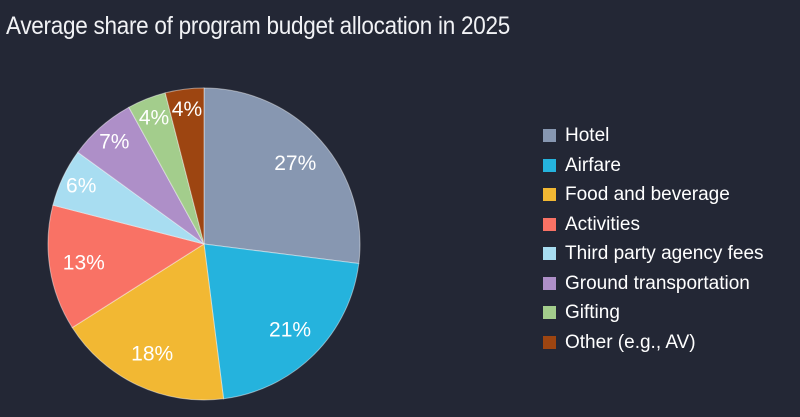 The height and width of the screenshot is (417, 800). I want to click on legend-item-food-and-beverage: Food and beverage, so click(653, 195).